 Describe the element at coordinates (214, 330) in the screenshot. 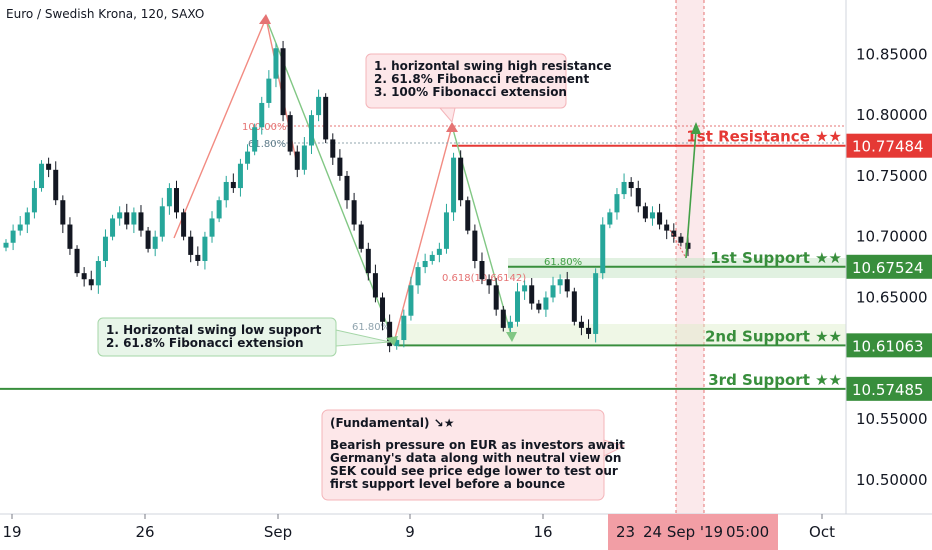

I see `support-note-line-1: 1. Horizontal swing low support` at that location.